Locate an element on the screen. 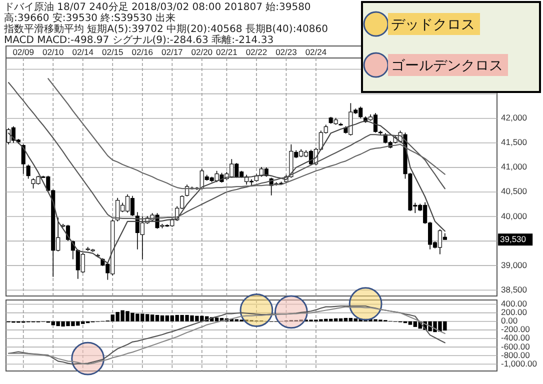 The image size is (543, 384). x-tick-label: 02/15 is located at coordinates (113, 52).